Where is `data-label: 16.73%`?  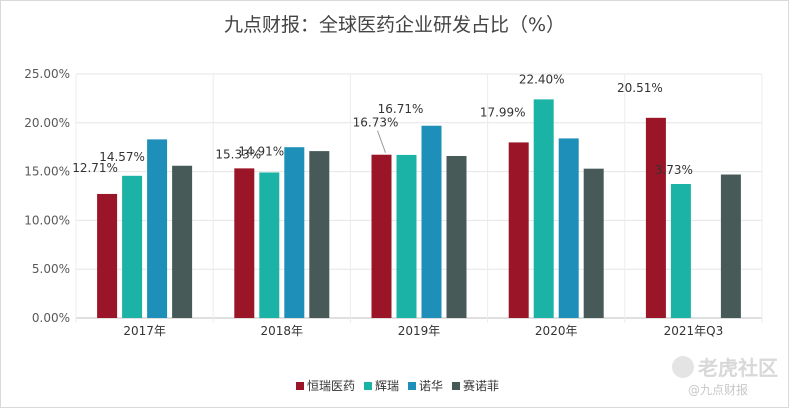 data-label: 16.73% is located at coordinates (376, 123).